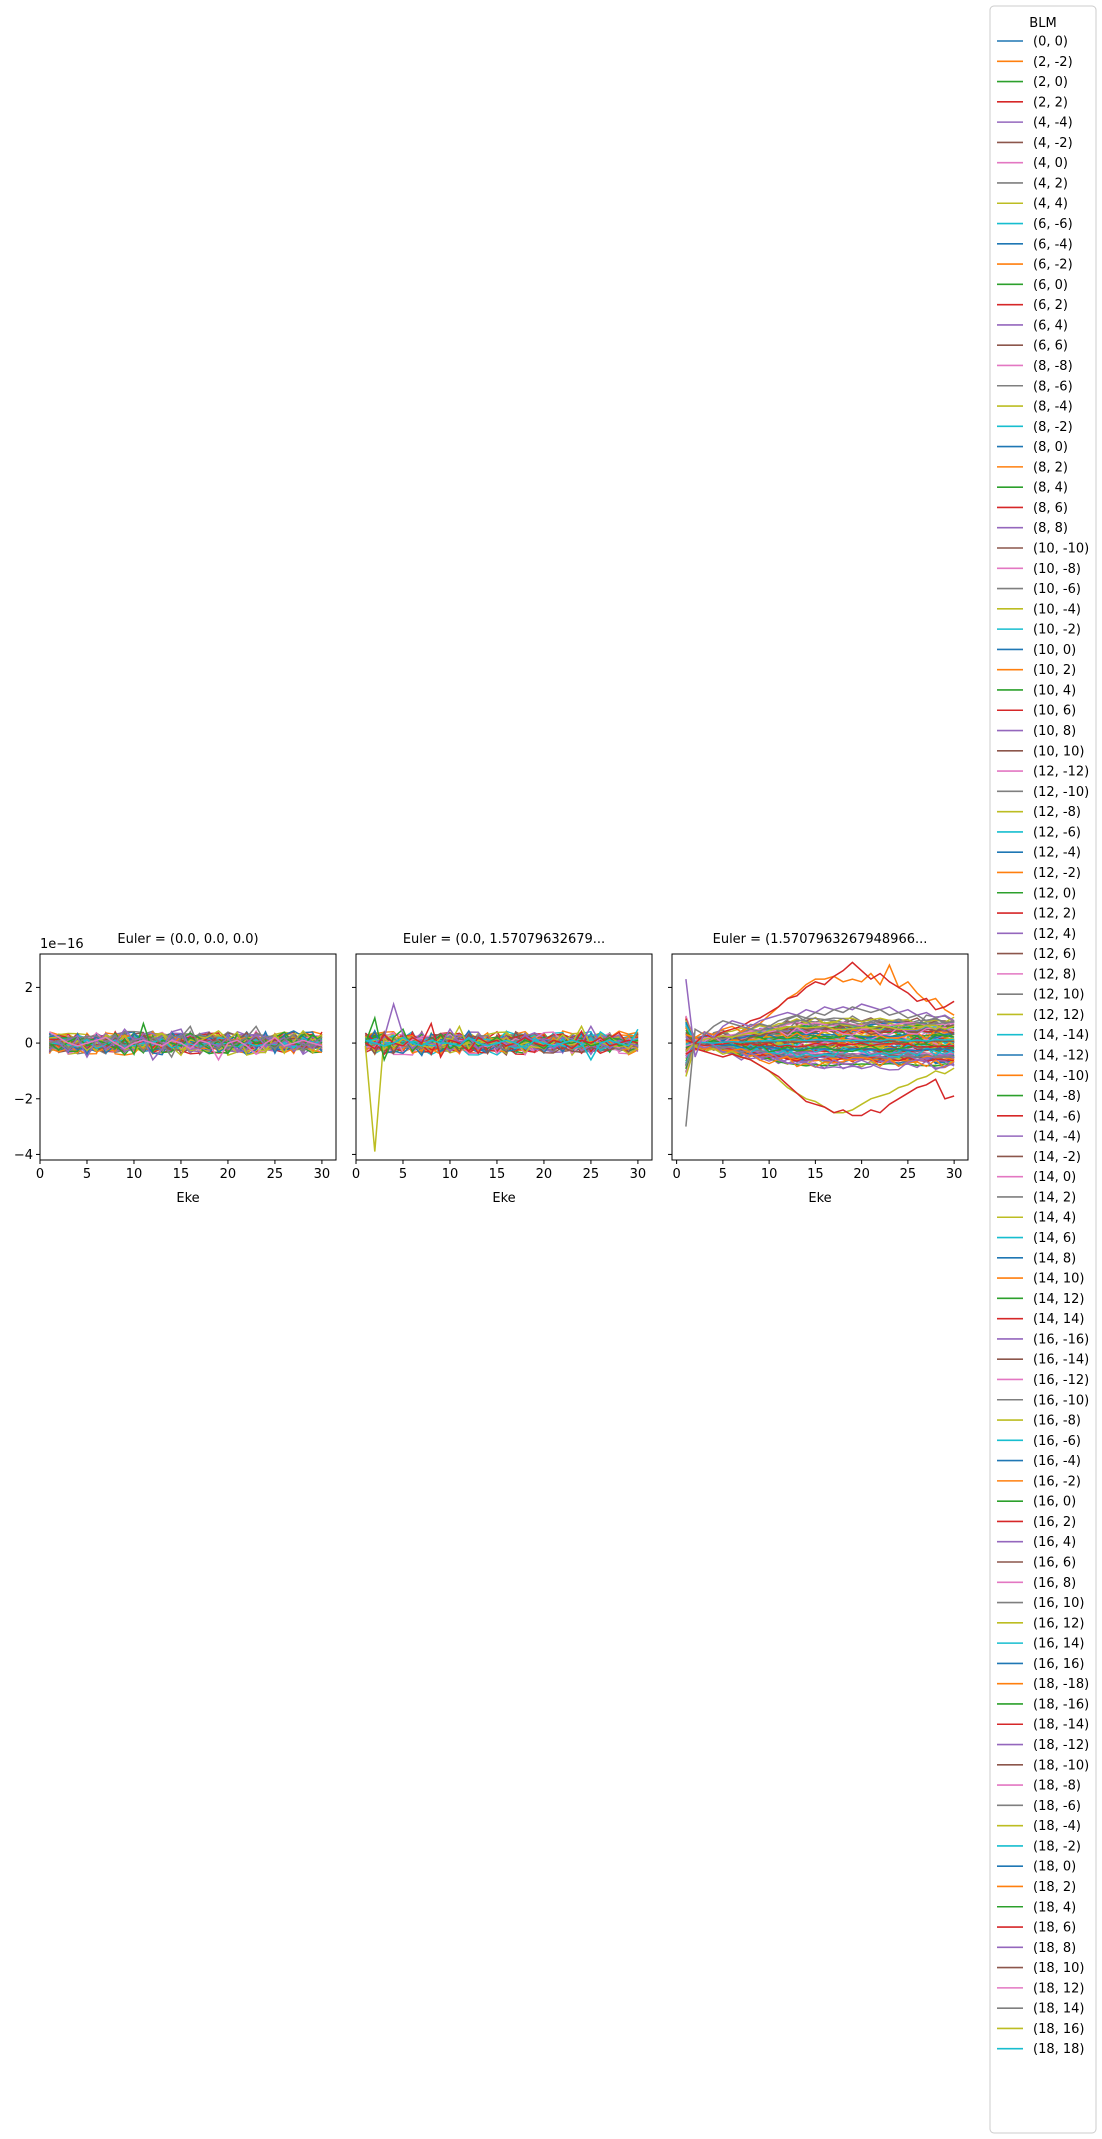 This screenshot has height=2139, width=1102. Describe the element at coordinates (187, 939) in the screenshot. I see `subplot-1-title: Euler = (0.0, 0.0, 0.0)` at that location.